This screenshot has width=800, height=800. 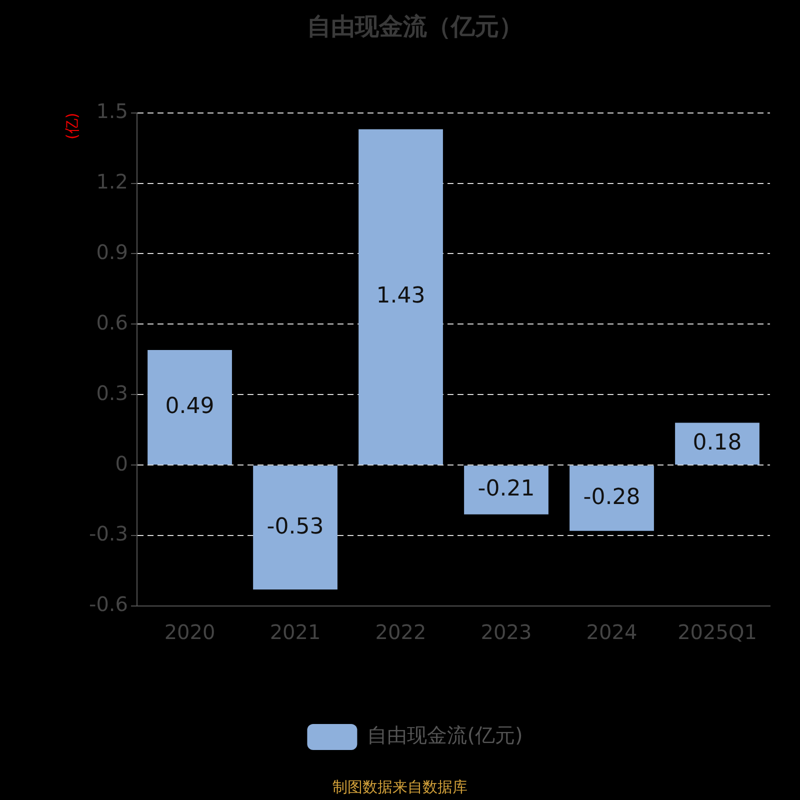 I want to click on y-tick-label: 0, so click(x=121, y=463).